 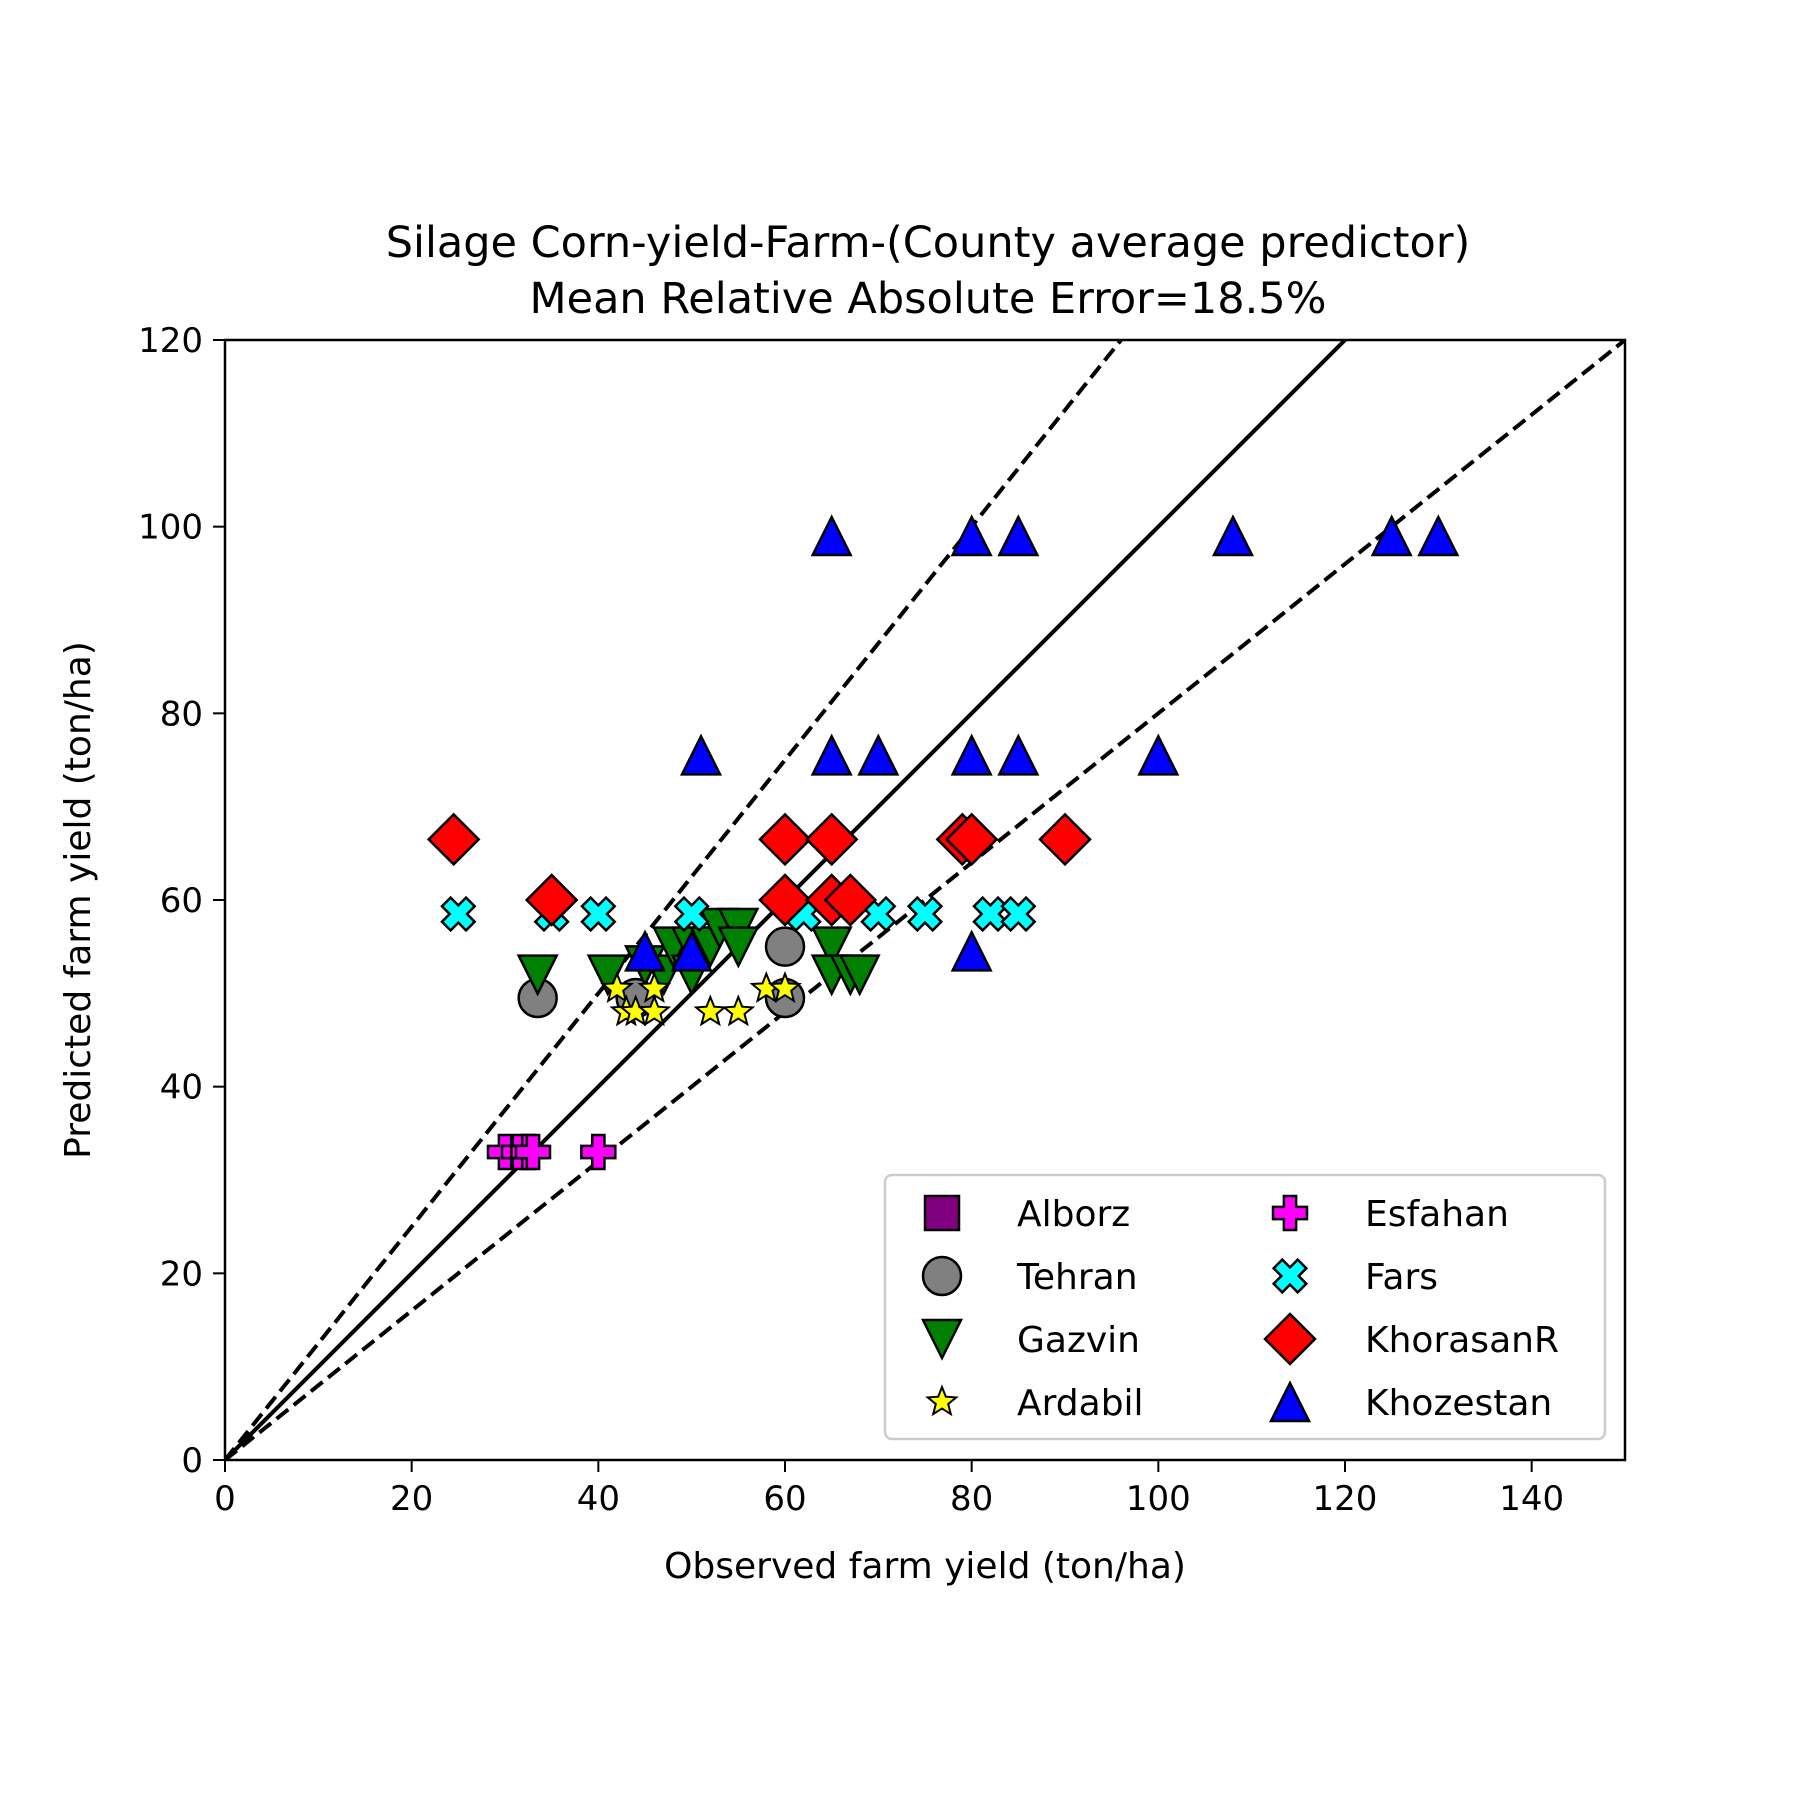 What do you see at coordinates (1531, 1499) in the screenshot?
I see `x-tick-label: 140` at bounding box center [1531, 1499].